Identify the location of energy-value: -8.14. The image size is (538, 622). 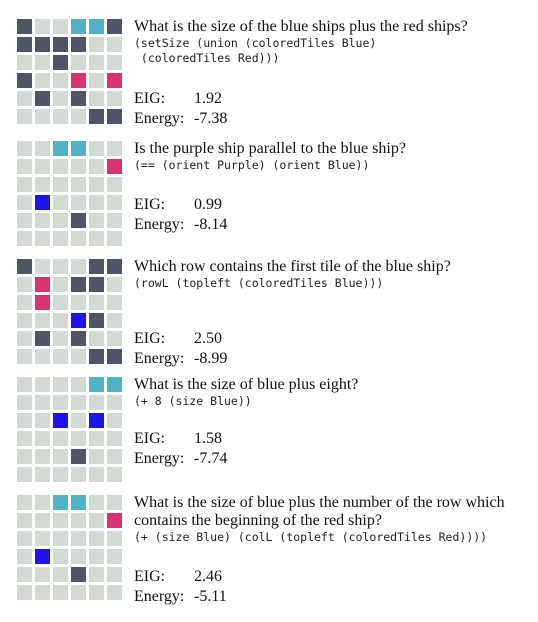
(211, 224).